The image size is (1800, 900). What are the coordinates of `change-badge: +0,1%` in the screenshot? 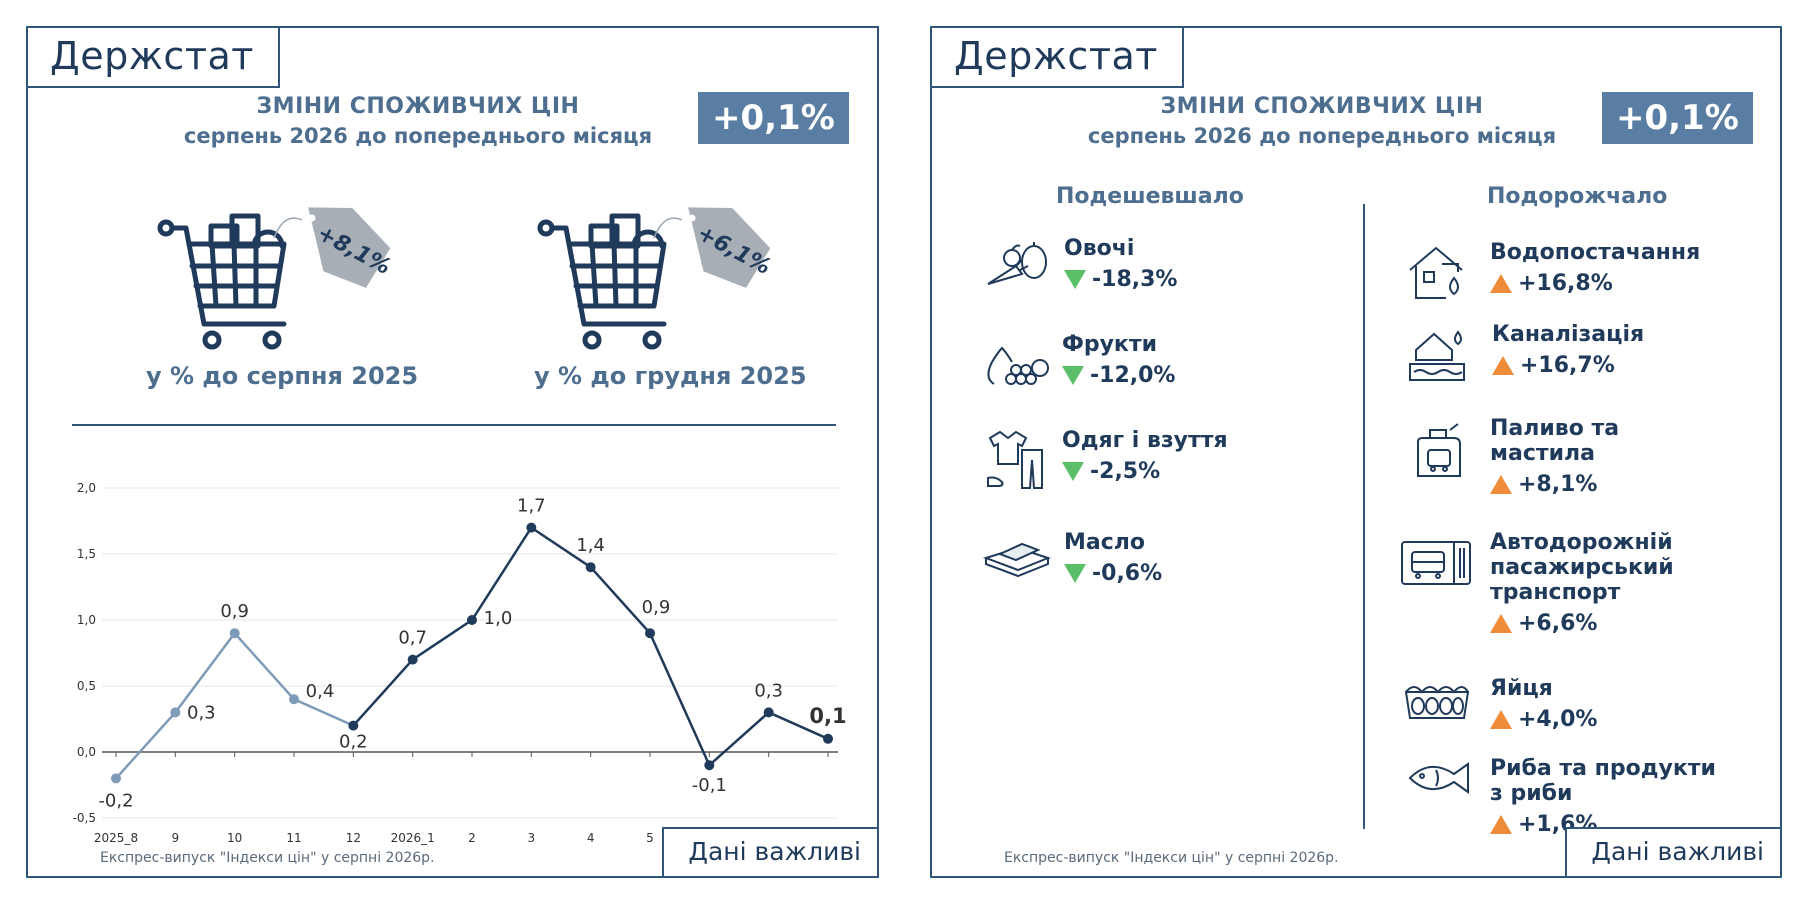 It's located at (1677, 118).